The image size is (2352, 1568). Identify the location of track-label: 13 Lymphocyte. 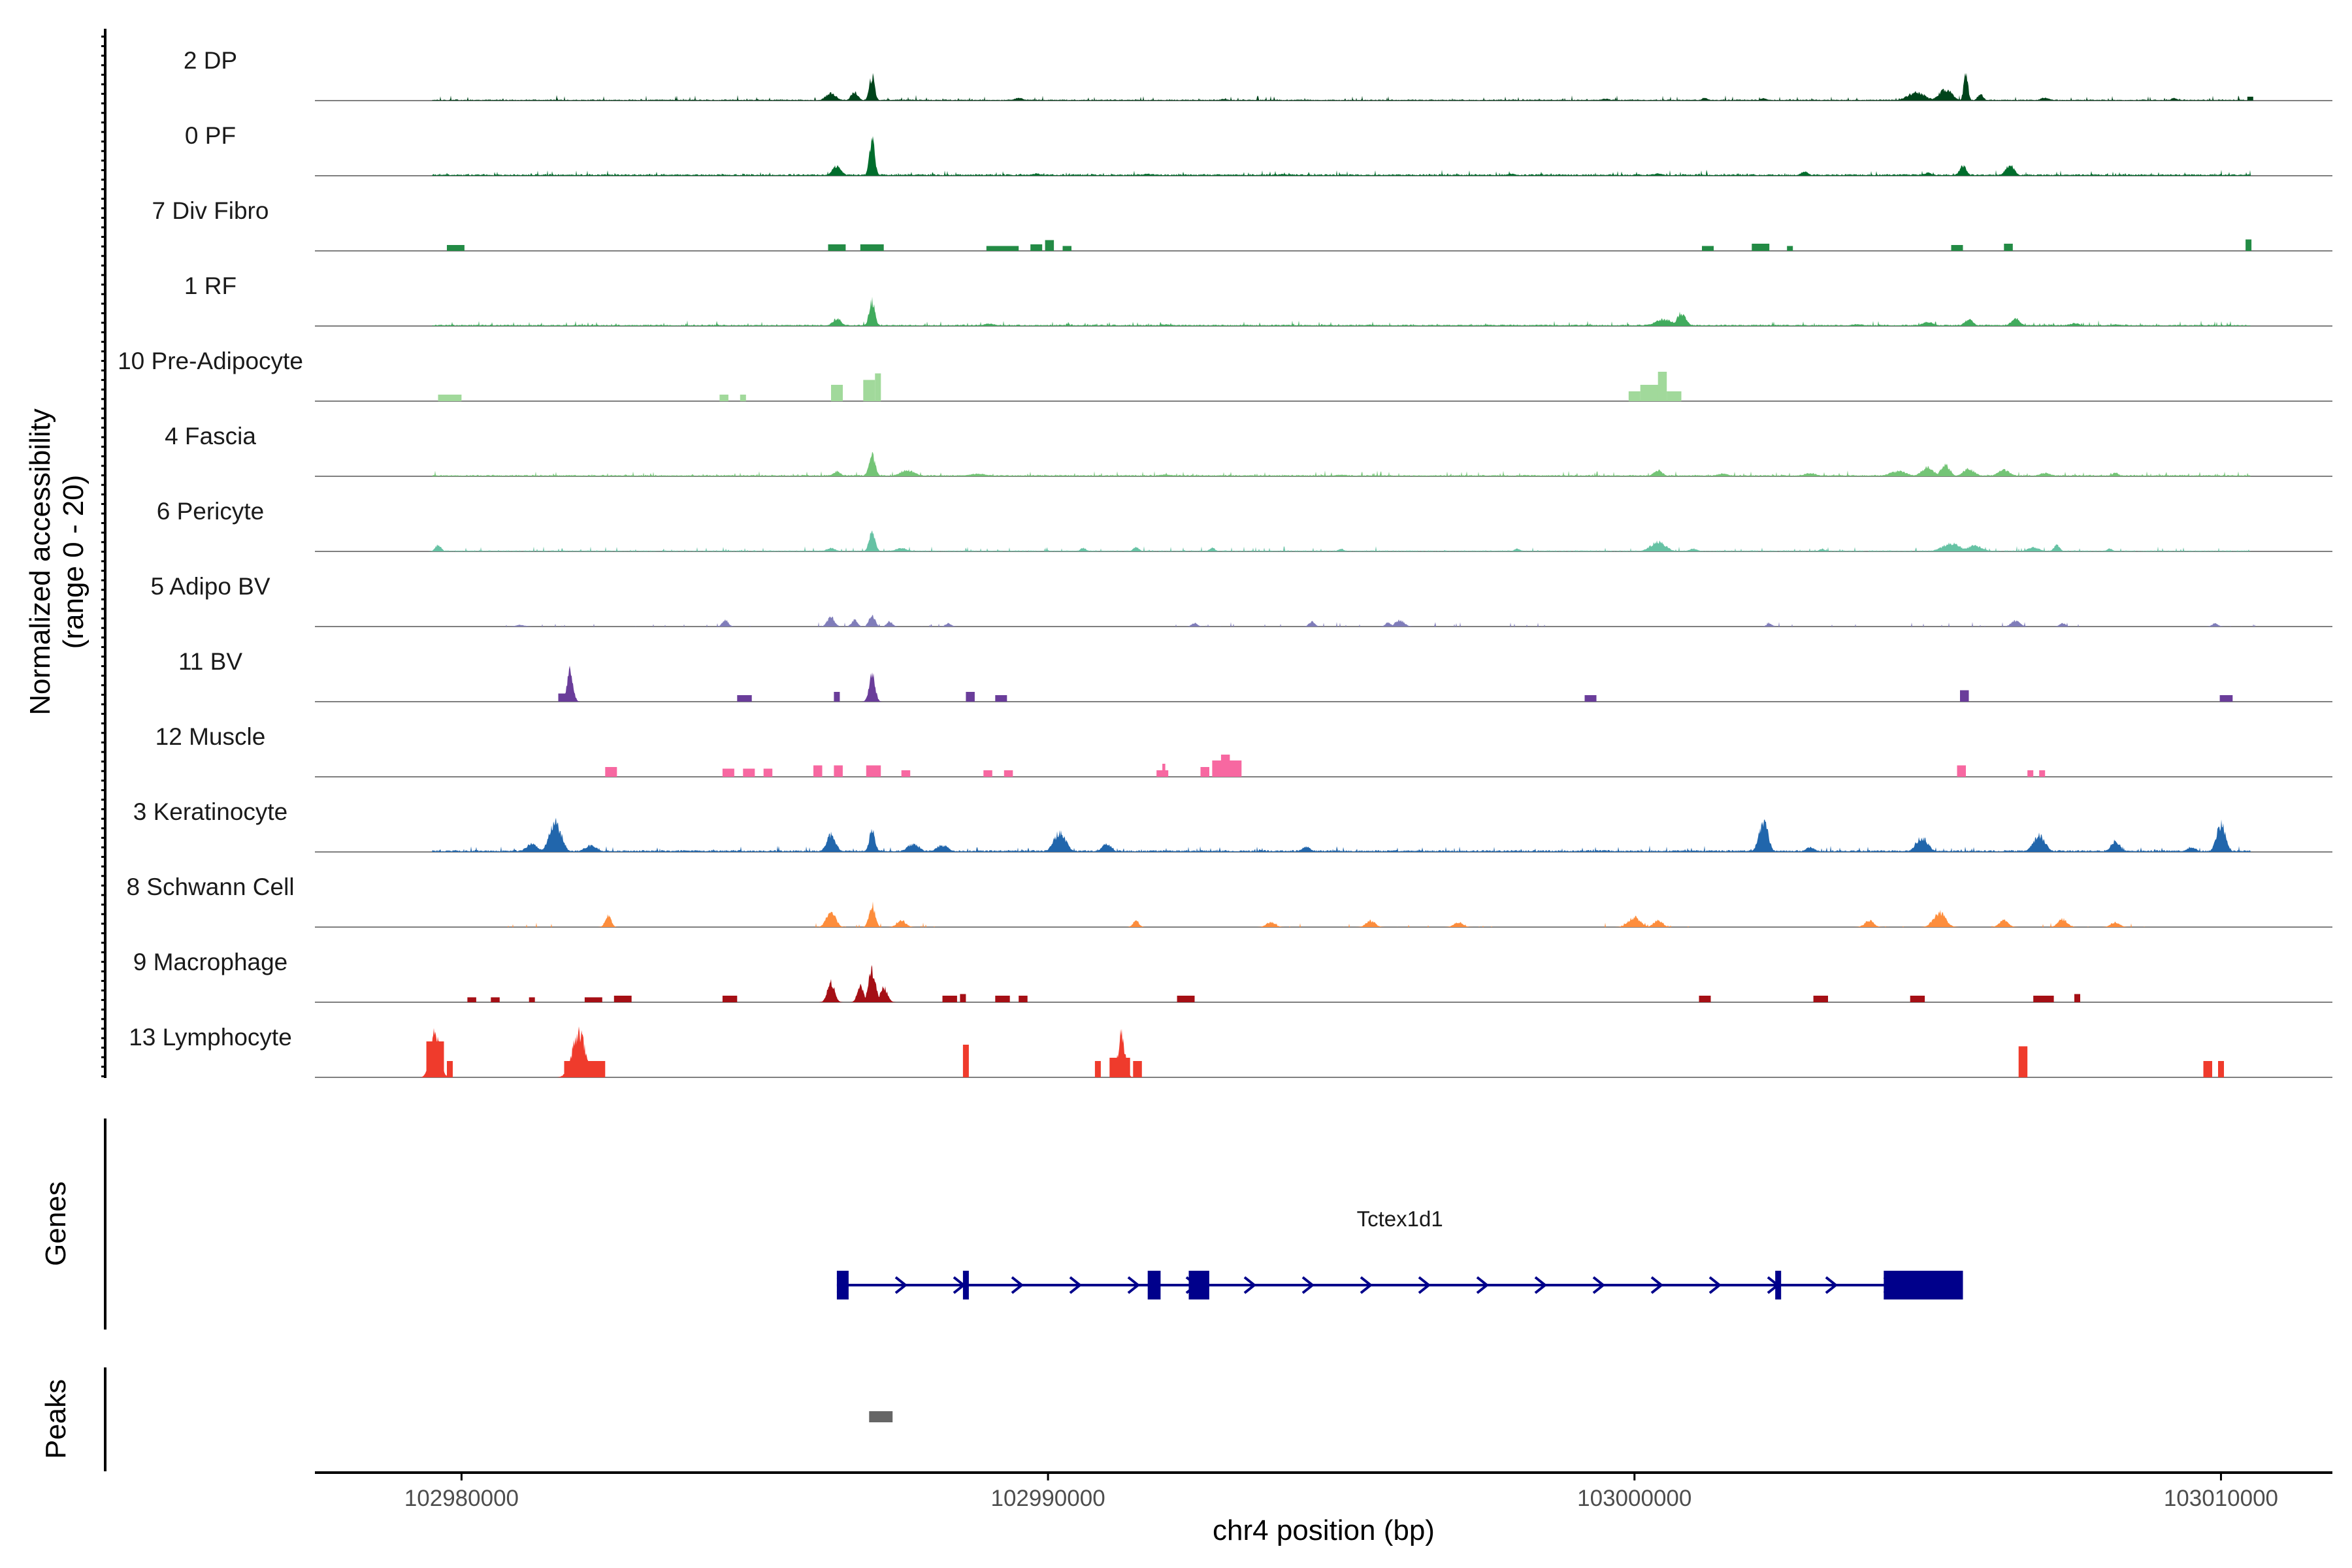
(210, 1037).